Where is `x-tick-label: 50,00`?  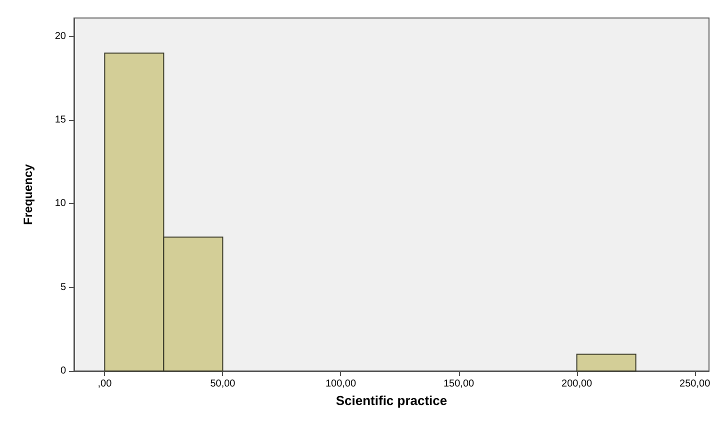
x-tick-label: 50,00 is located at coordinates (223, 384).